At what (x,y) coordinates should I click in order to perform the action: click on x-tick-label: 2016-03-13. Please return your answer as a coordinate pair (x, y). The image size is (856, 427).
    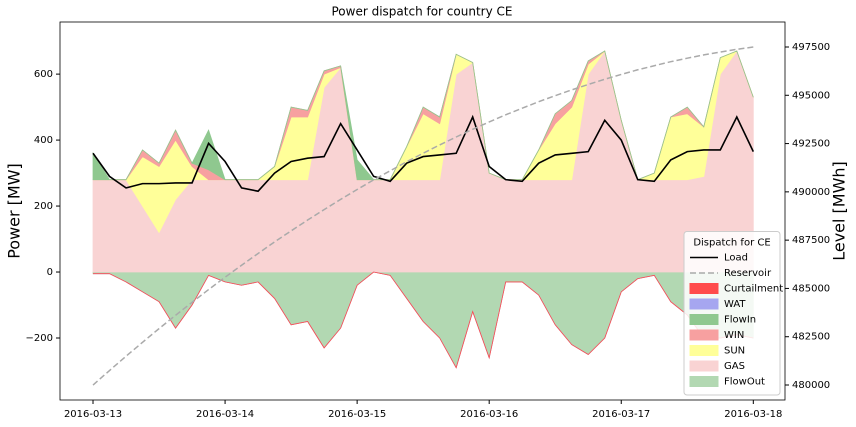
    Looking at the image, I should click on (93, 414).